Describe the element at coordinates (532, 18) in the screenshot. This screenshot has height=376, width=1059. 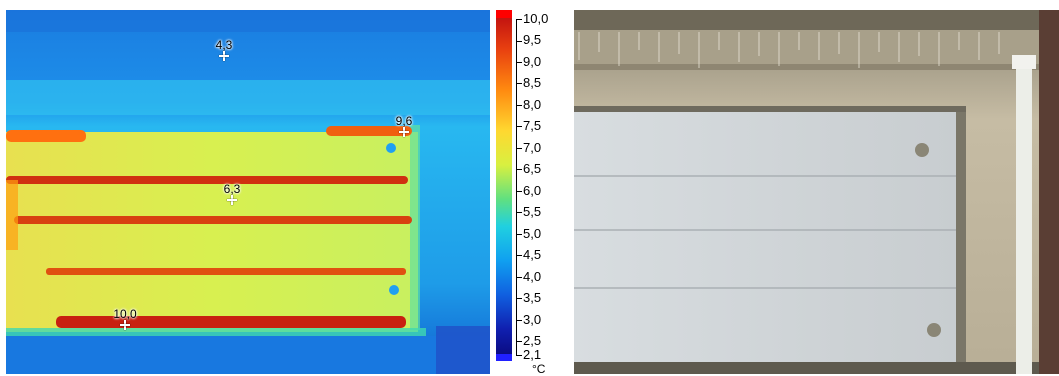
I see `scale-tick-label: 10,0` at that location.